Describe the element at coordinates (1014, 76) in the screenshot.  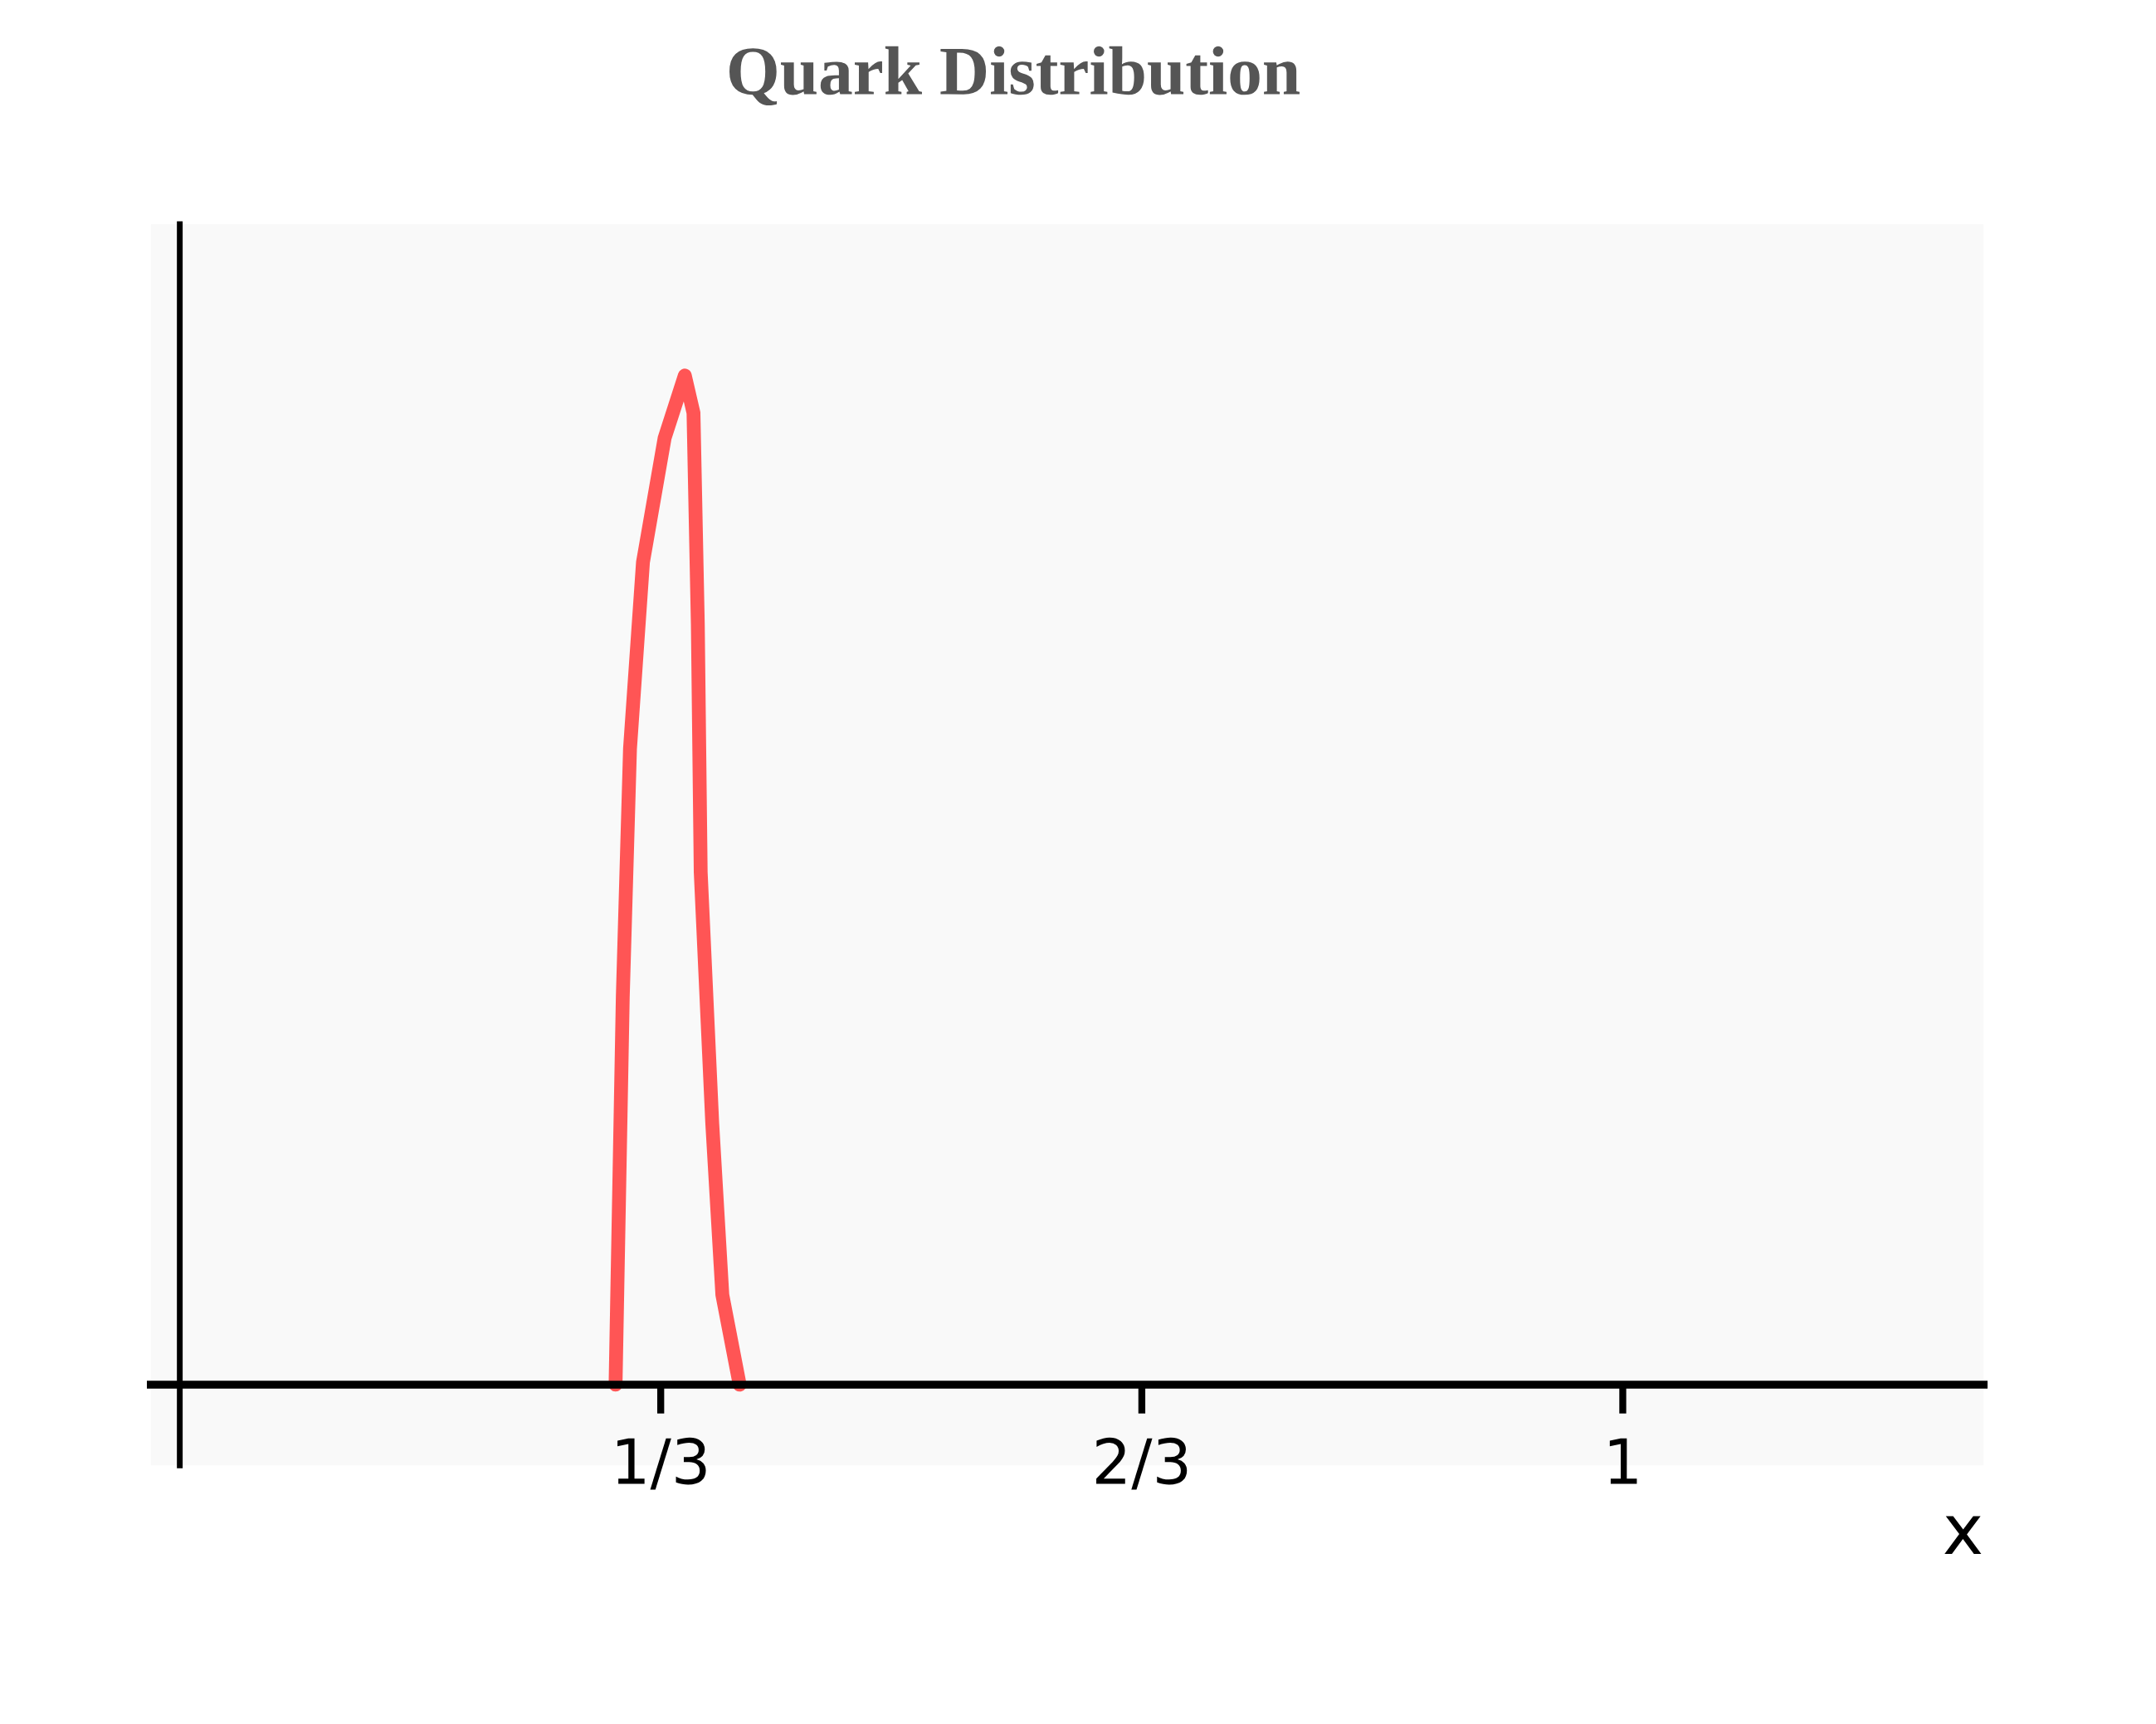
I see `chart-title: Quark Distribution` at that location.